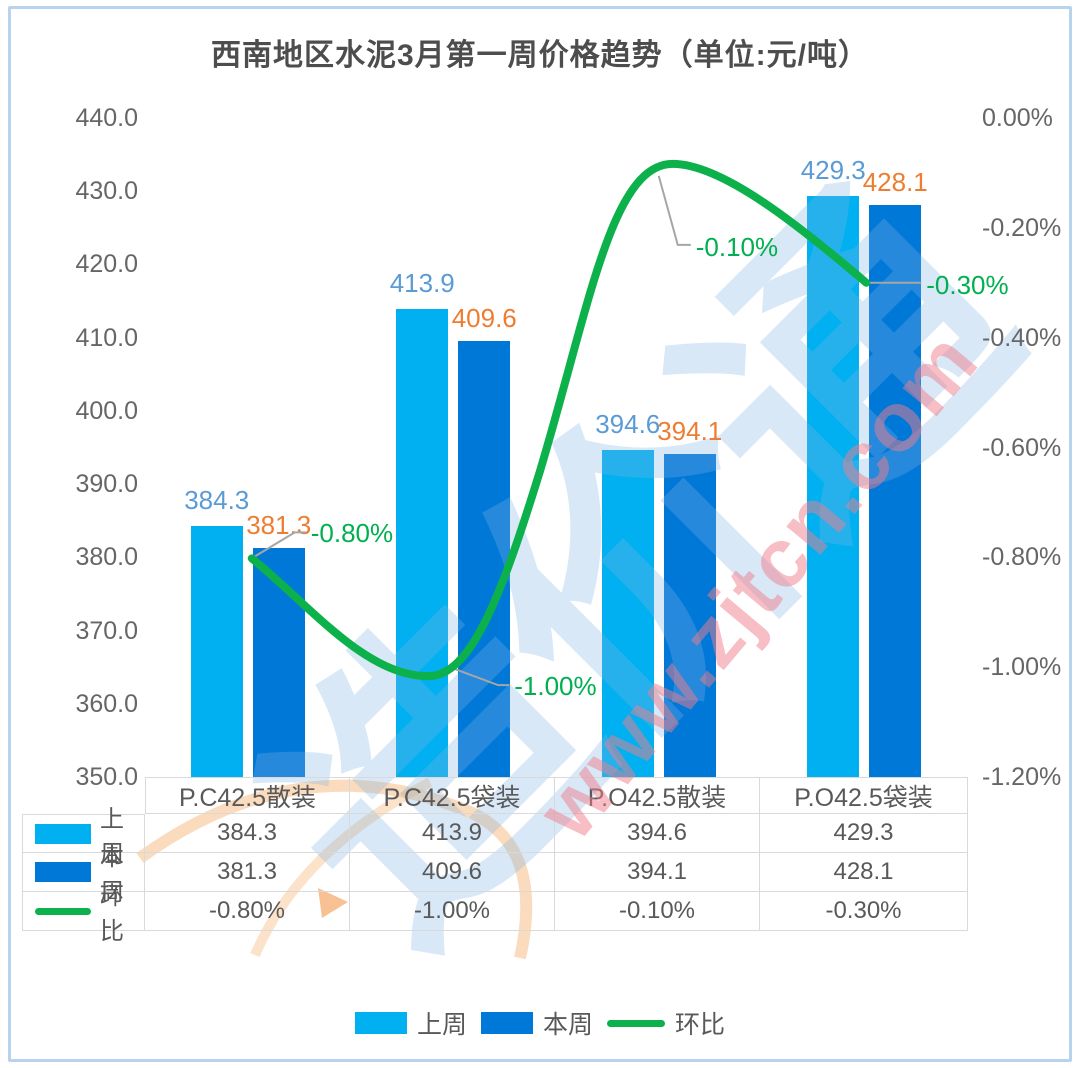 The image size is (1080, 1068). What do you see at coordinates (106, 484) in the screenshot?
I see `left-axis-tick: 390.0` at bounding box center [106, 484].